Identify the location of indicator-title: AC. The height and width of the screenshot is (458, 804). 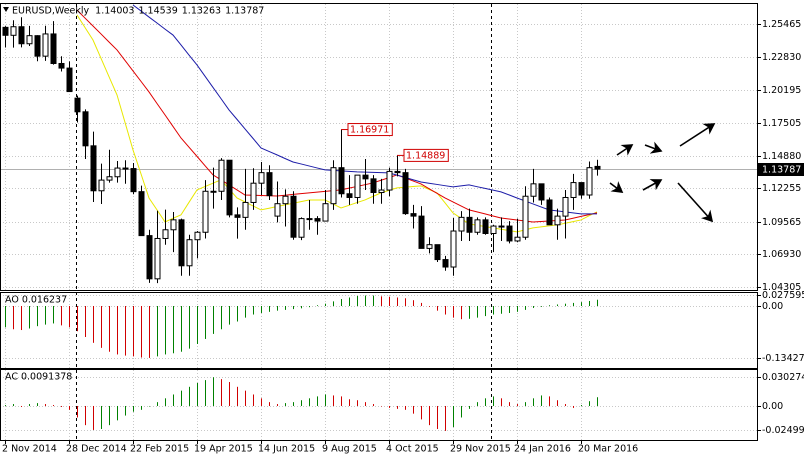
(11, 377).